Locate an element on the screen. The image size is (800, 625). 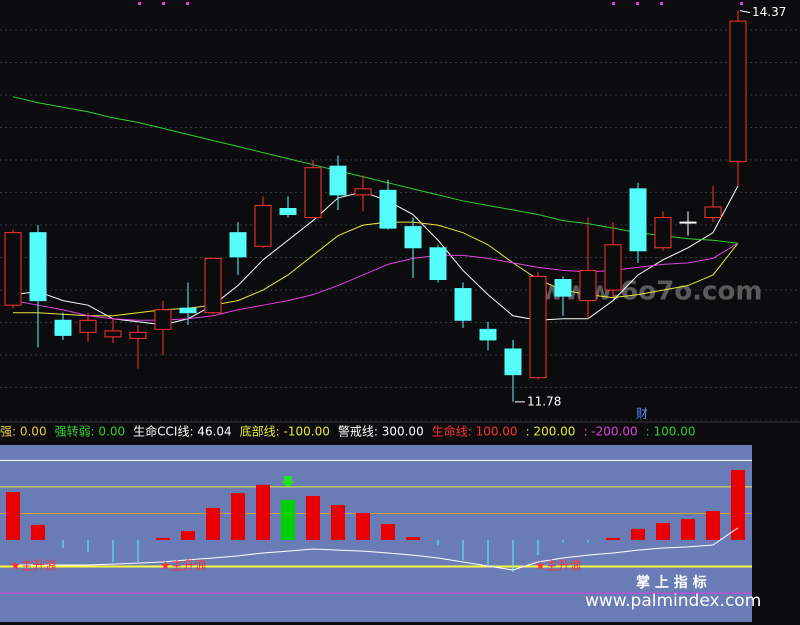
header-item: 强转弱: 0.00 is located at coordinates (90, 431).